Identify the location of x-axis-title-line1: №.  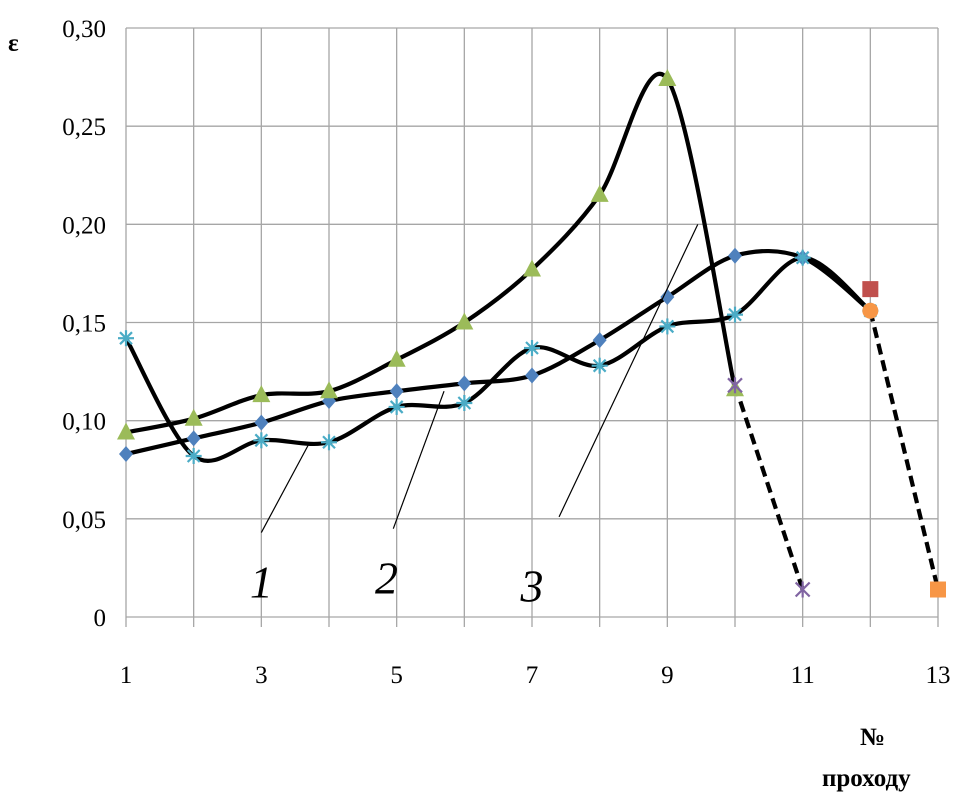
(872, 737).